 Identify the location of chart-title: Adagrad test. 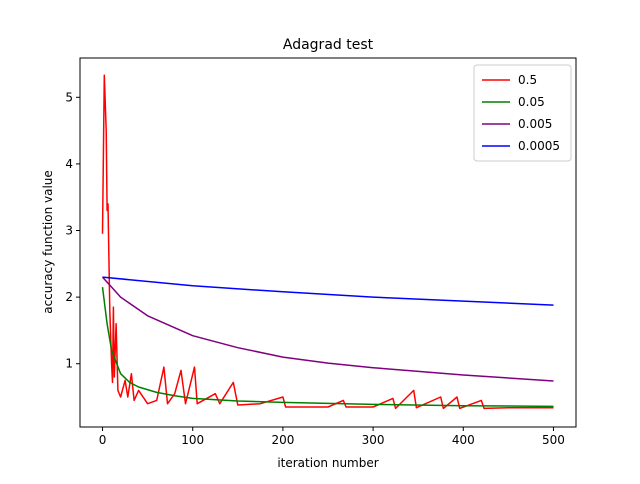
(328, 45).